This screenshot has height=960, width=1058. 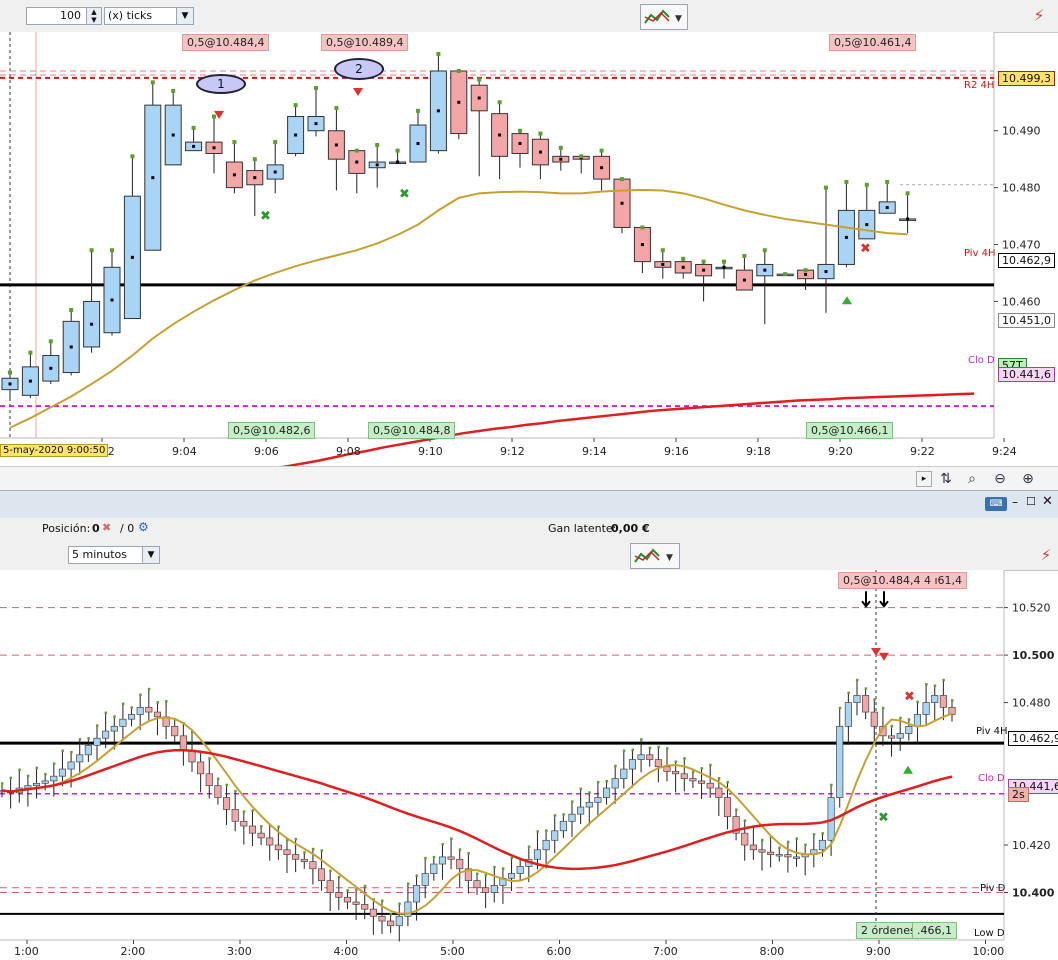 I want to click on order-tag: 2 órdenes, so click(x=888, y=930).